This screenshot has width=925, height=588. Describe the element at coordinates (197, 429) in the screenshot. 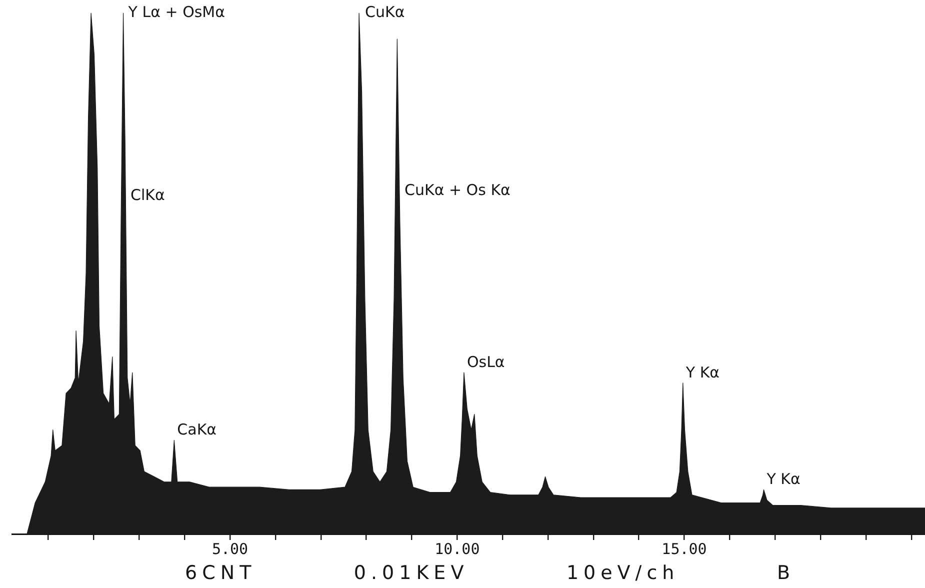

I see `annotation: CaKα` at that location.